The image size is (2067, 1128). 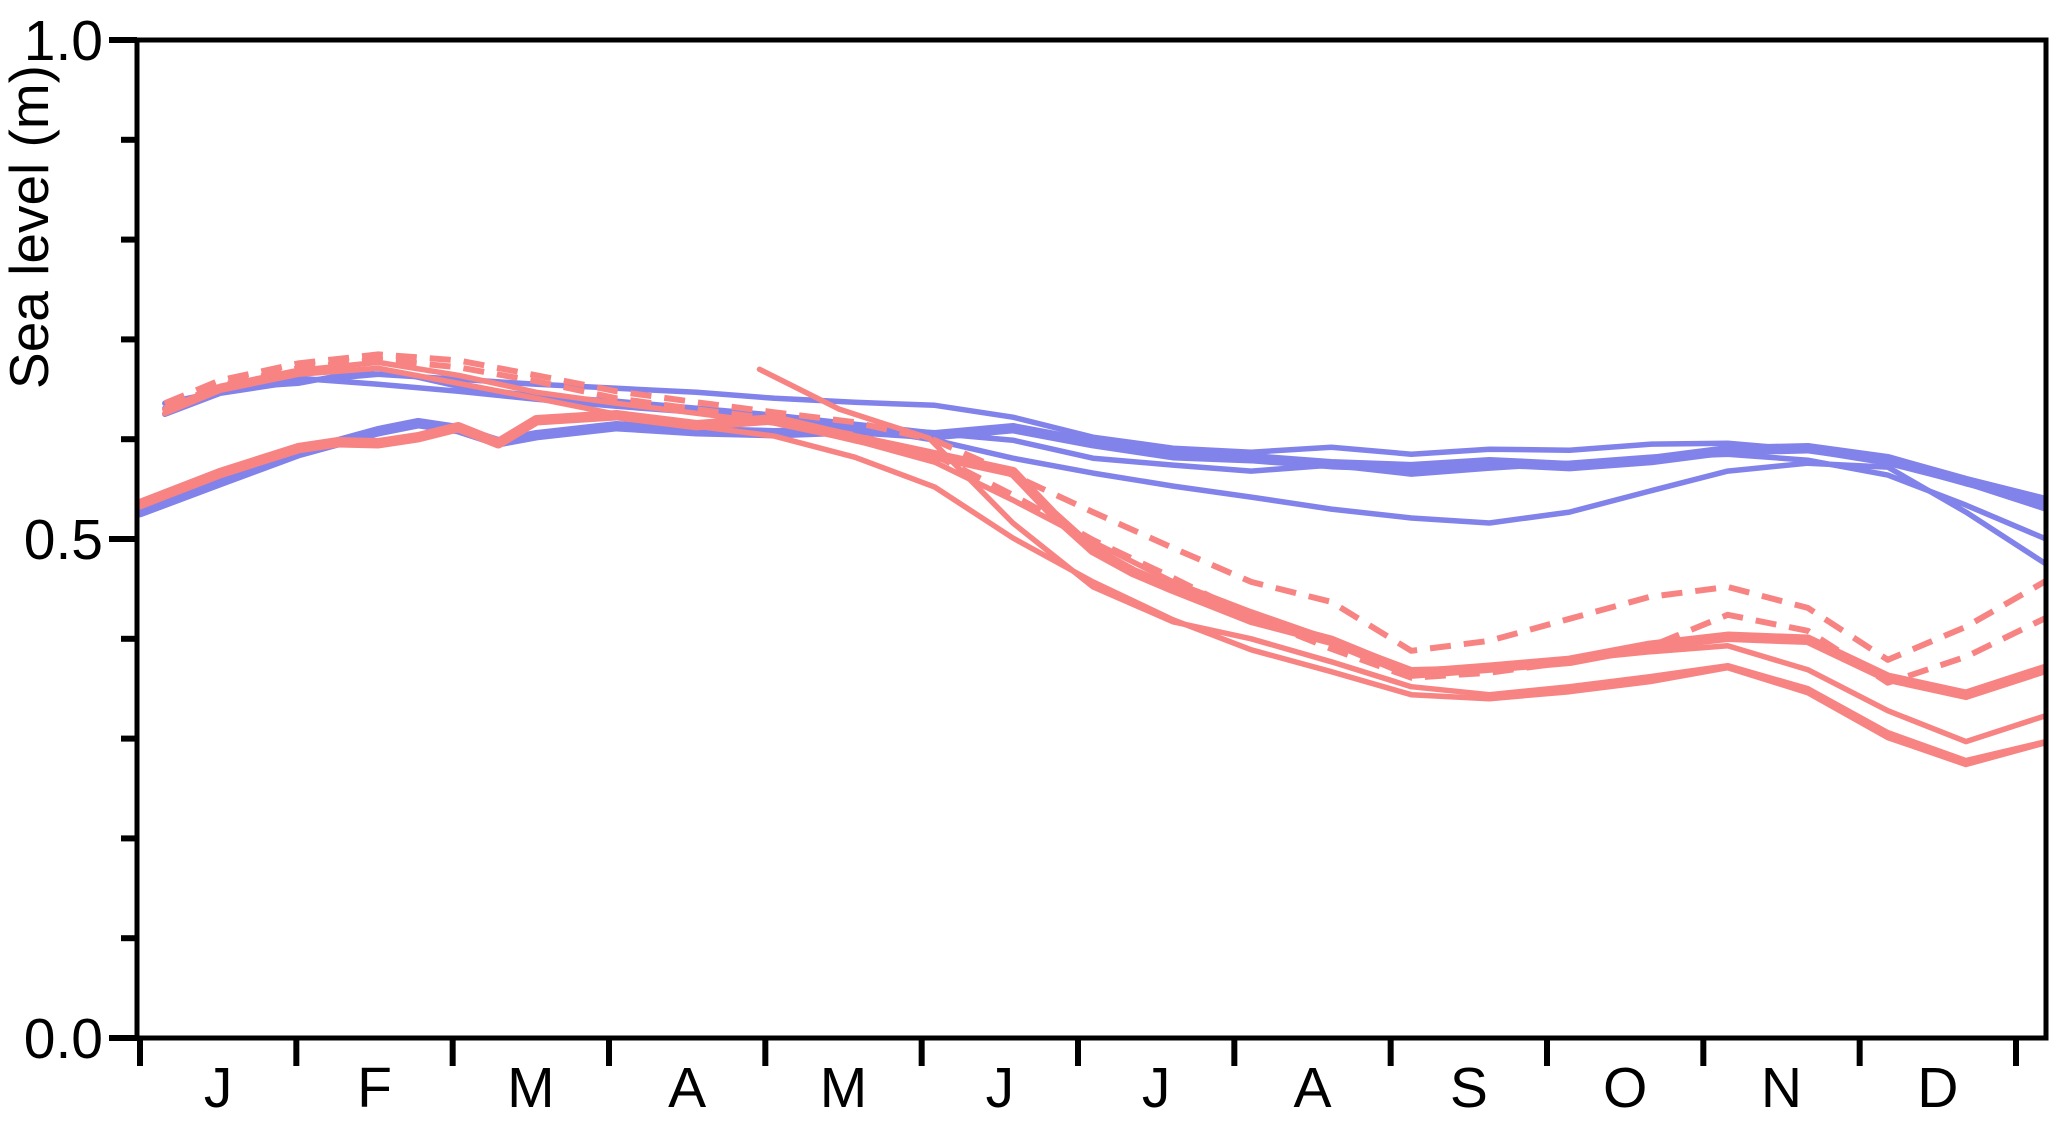 I want to click on y-axis-ticks, so click(x=123, y=539).